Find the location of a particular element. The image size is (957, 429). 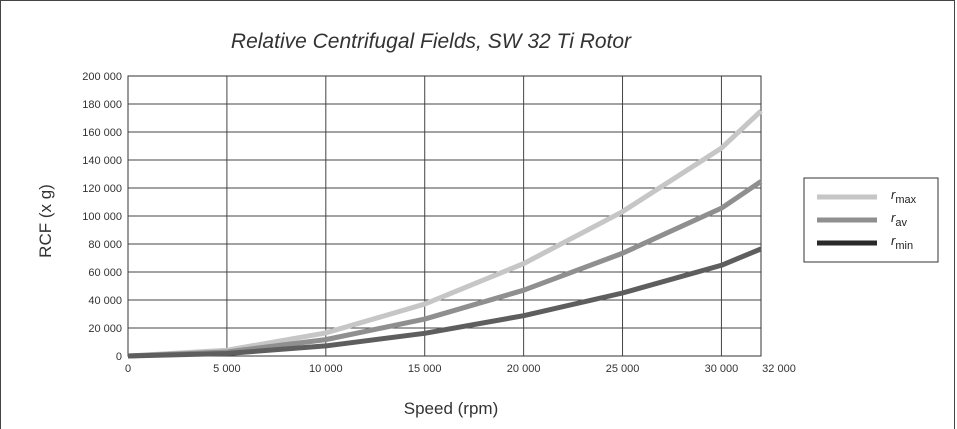

x-tick-label: 15 000 is located at coordinates (425, 369).